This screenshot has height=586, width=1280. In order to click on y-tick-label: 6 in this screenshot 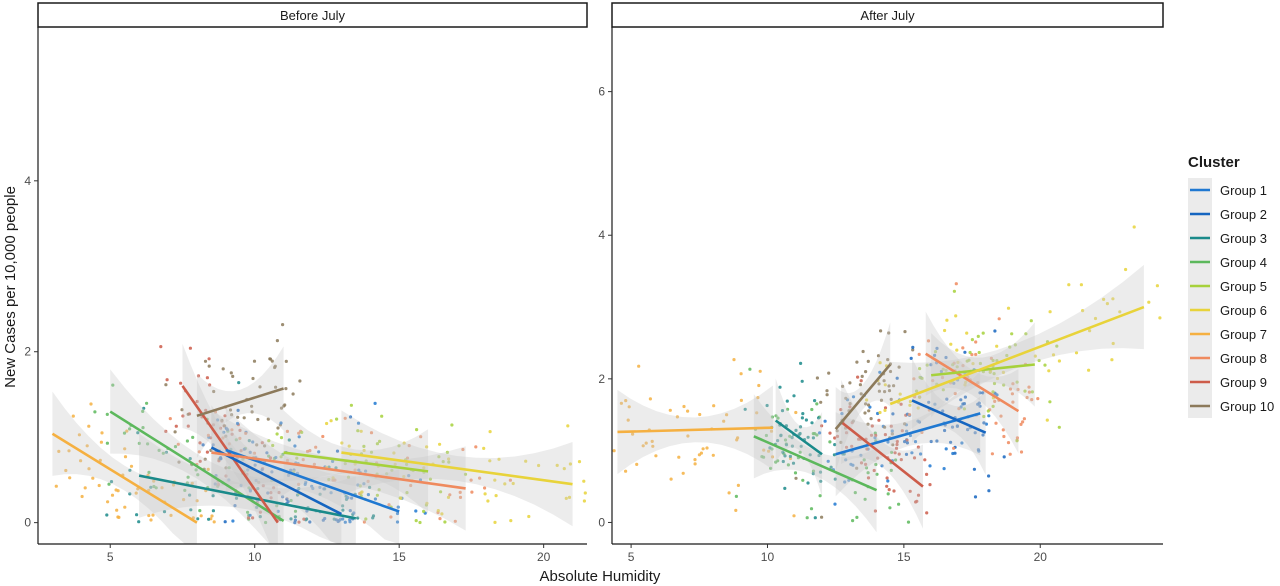, I will do `click(601, 92)`.